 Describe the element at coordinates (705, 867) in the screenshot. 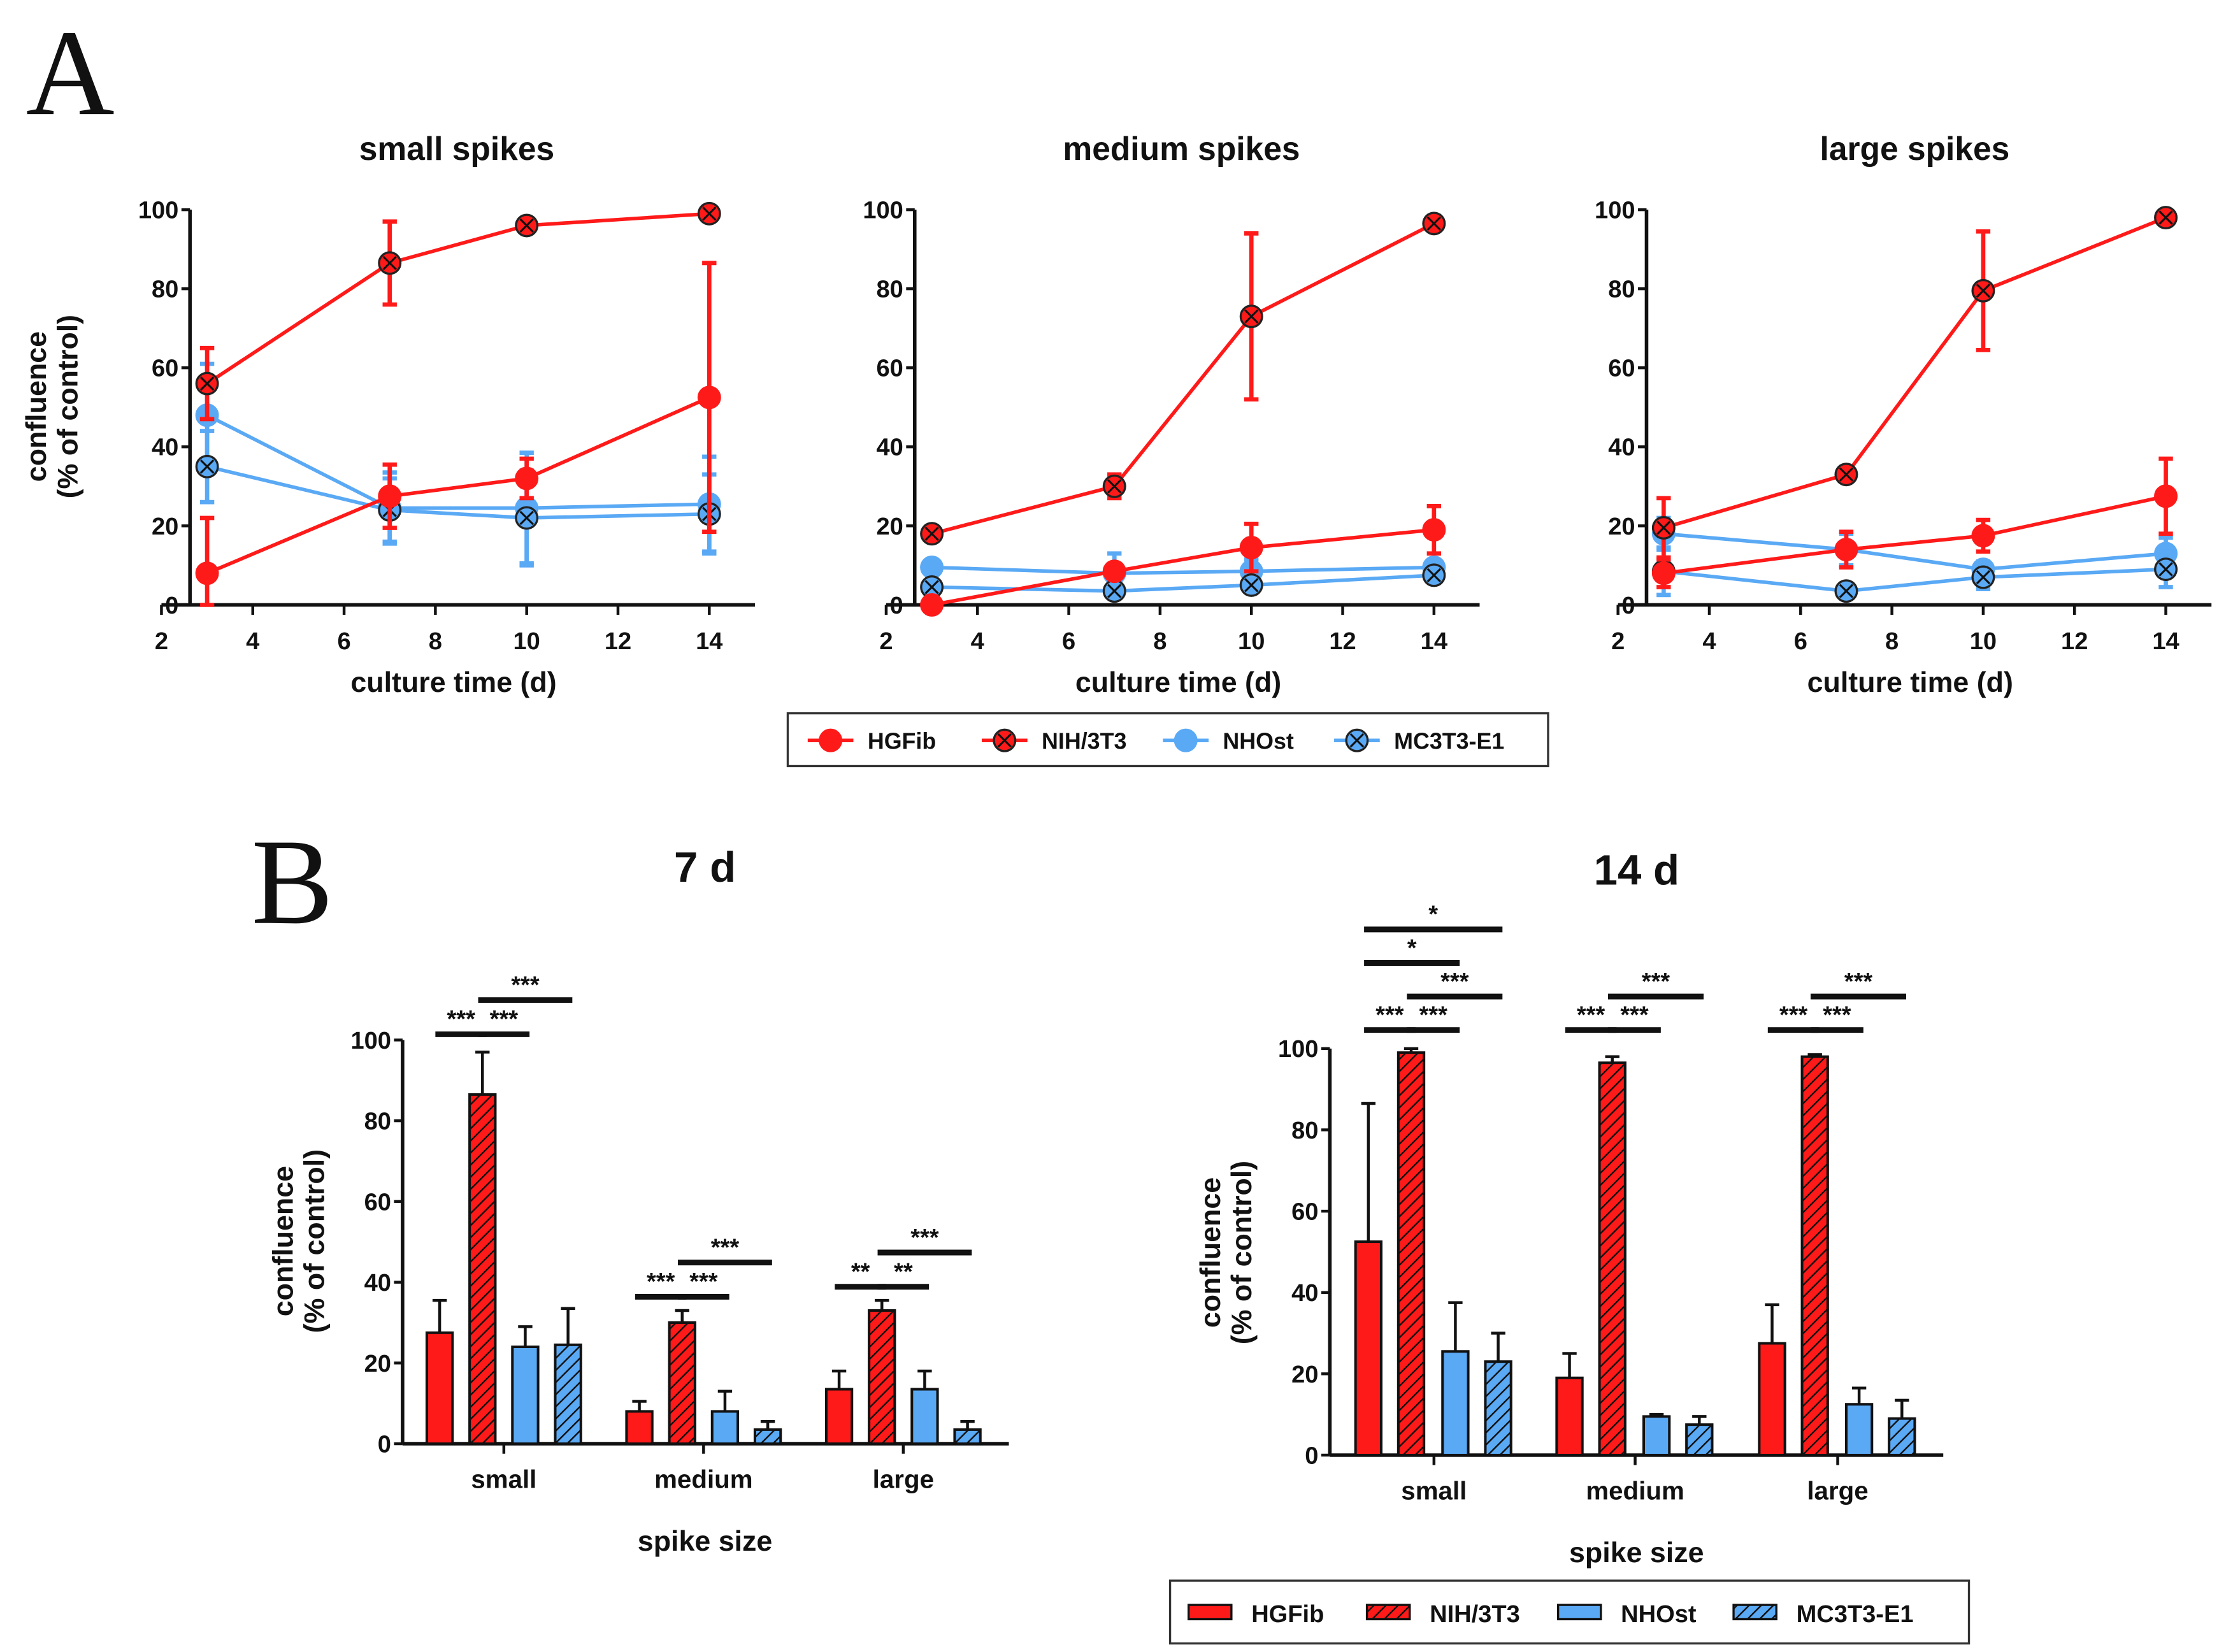

I see `chart-title: 7 d` at that location.